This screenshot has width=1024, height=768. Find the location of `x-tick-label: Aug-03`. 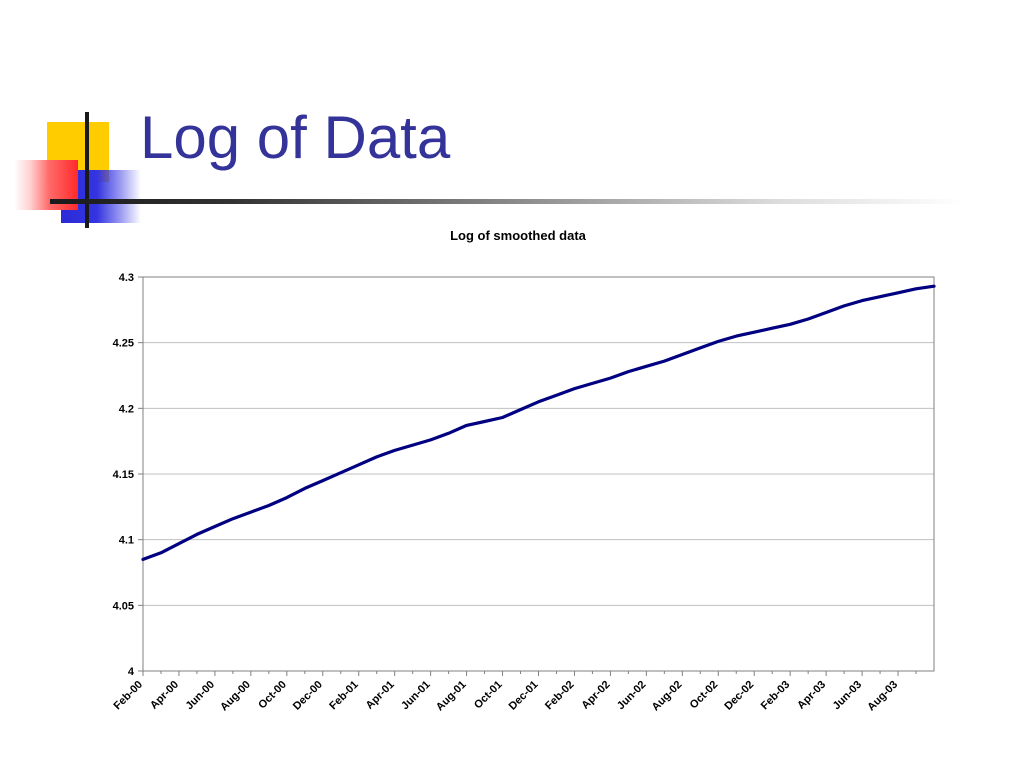

x-tick-label: Aug-03 is located at coordinates (882, 696).